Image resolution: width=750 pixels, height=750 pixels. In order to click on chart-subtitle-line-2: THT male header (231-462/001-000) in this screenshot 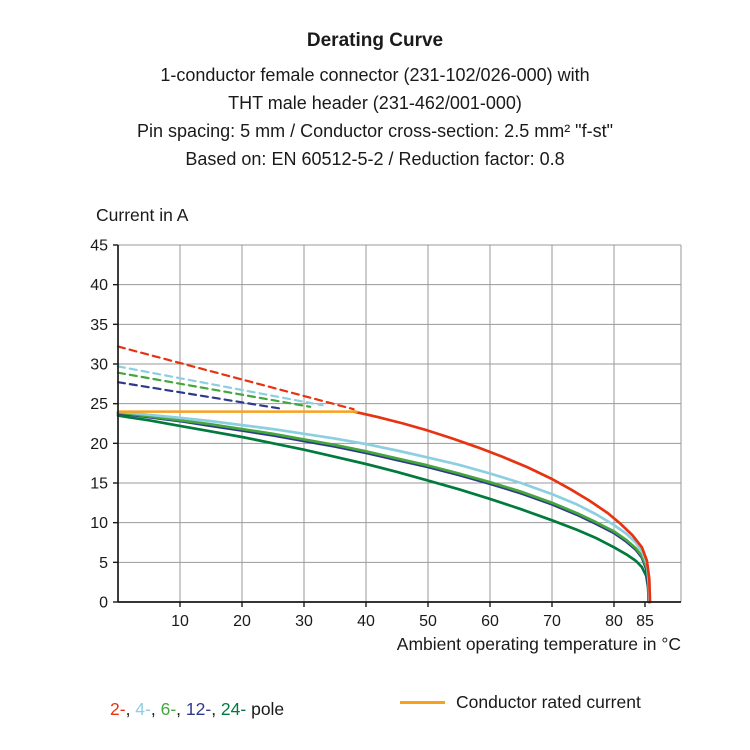, I will do `click(375, 103)`.